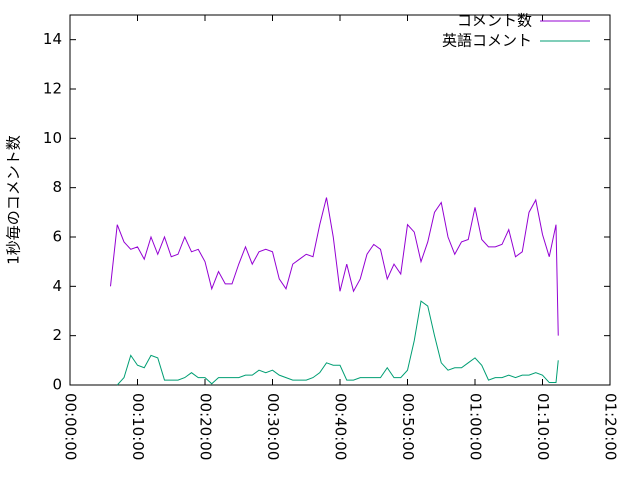 This screenshot has width=640, height=480. What do you see at coordinates (138, 426) in the screenshot?
I see `x-tick-label: 00:10:00` at bounding box center [138, 426].